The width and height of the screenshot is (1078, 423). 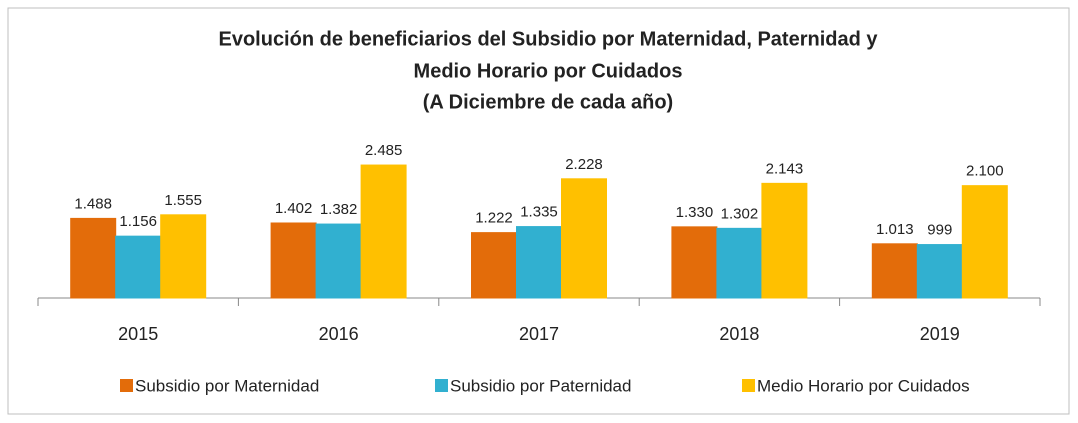 What do you see at coordinates (863, 385) in the screenshot?
I see `legend-label: Medio Horario por Cuidados` at bounding box center [863, 385].